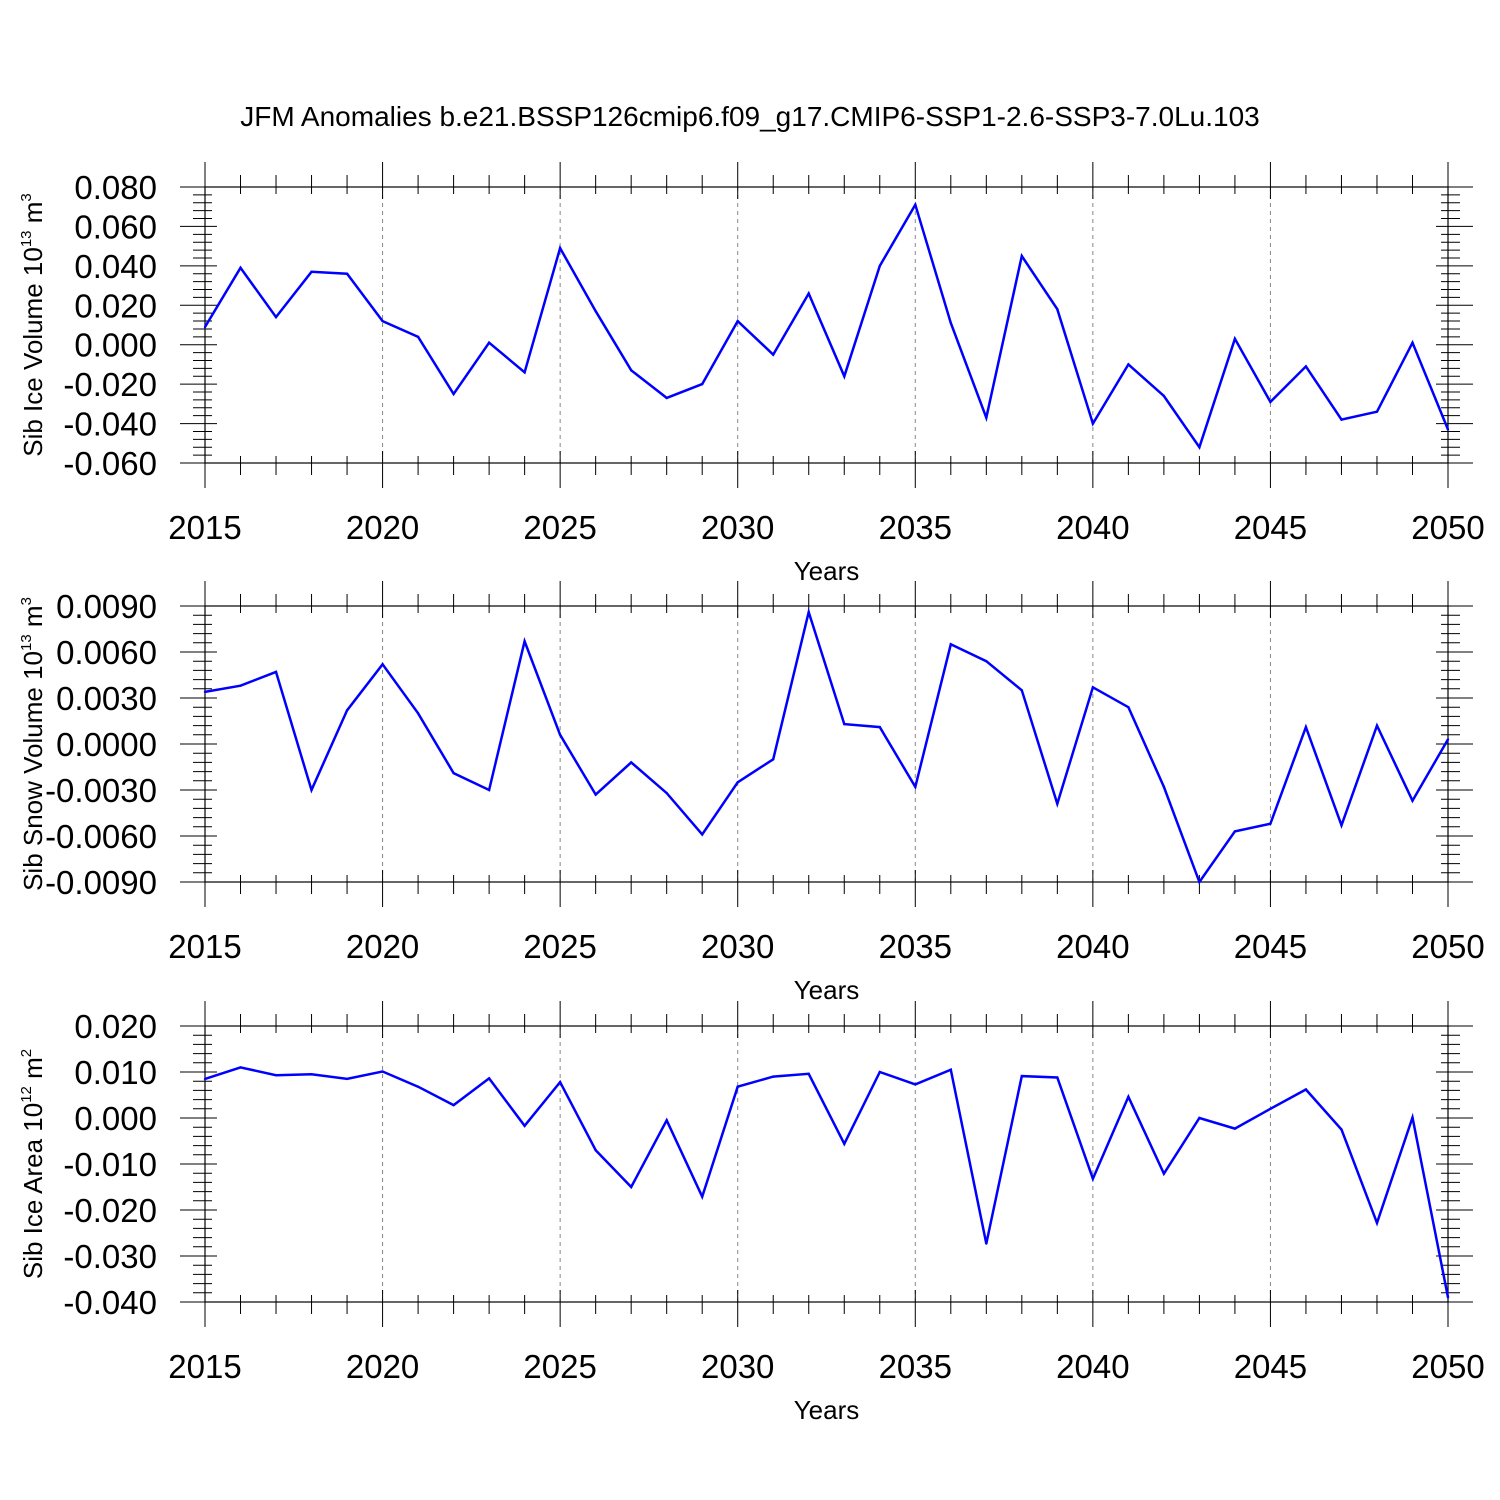 The image size is (1500, 1500). Describe the element at coordinates (101, 836) in the screenshot. I see `y-tick-label: -0.0060` at that location.